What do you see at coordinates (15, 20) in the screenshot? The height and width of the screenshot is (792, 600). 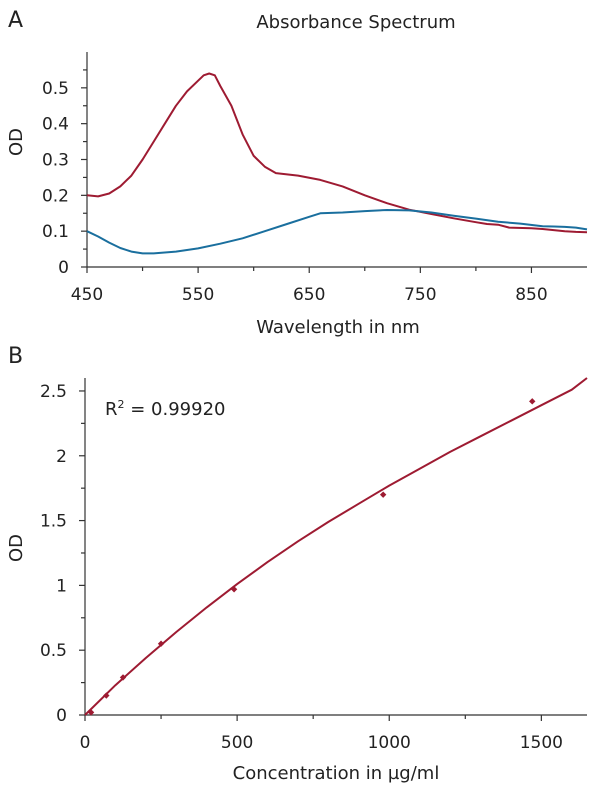 I see `panel-a-label: A` at bounding box center [15, 20].